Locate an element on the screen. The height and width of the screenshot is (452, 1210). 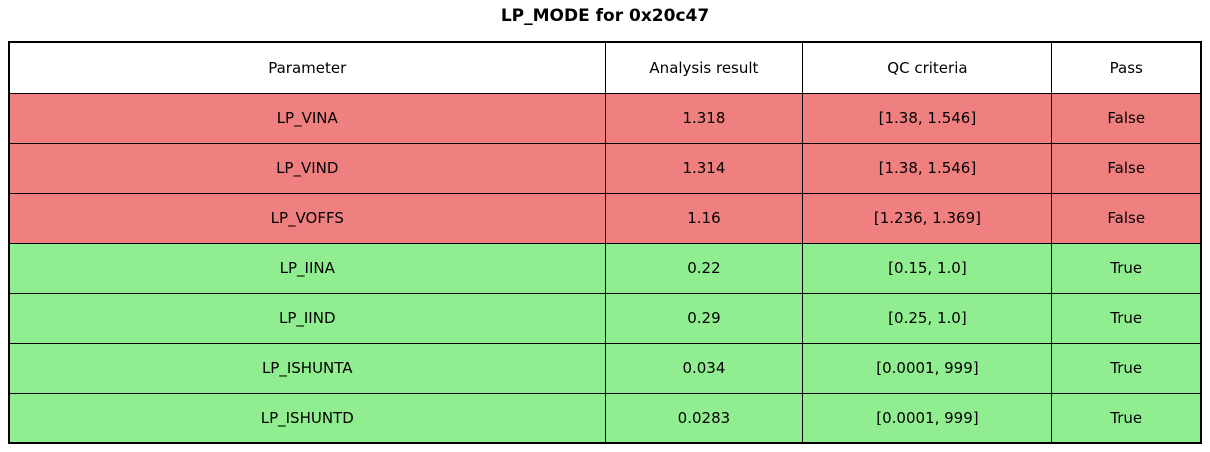
table-row: LP_IINA 0.22 [0.15, 1.0] True is located at coordinates (605, 268).